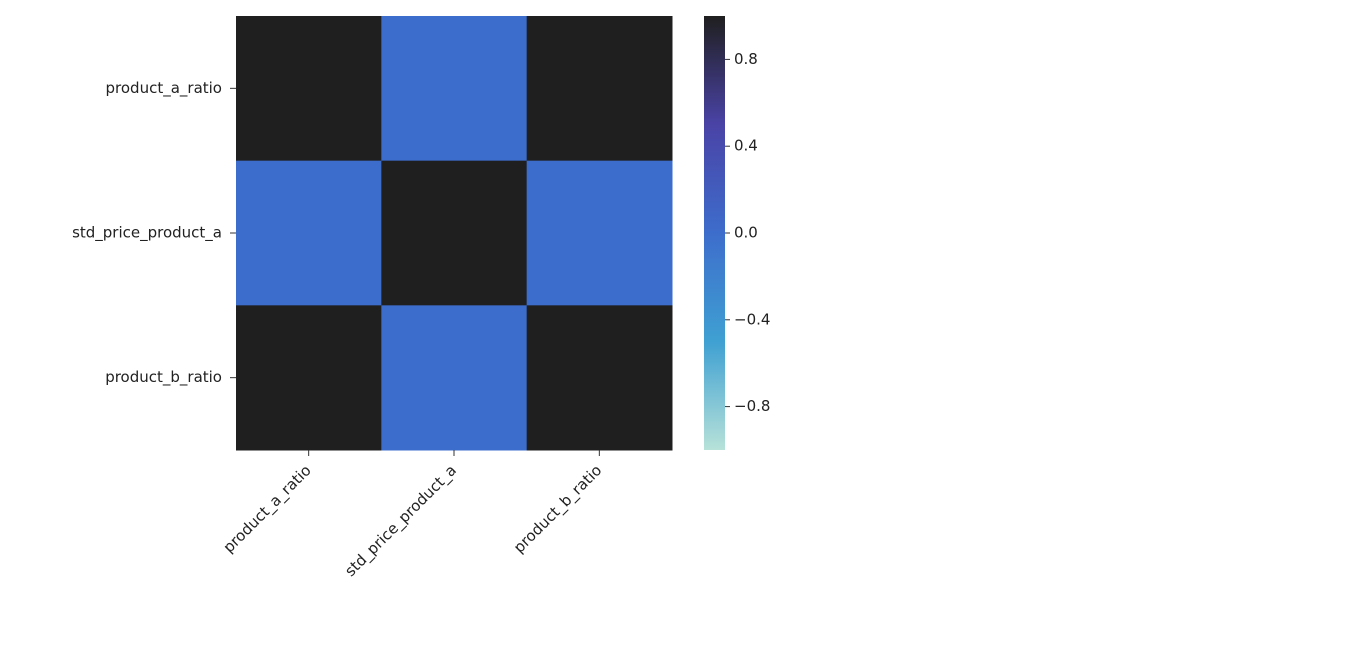  I want to click on colorbar-tick-label: 0.8, so click(746, 59).